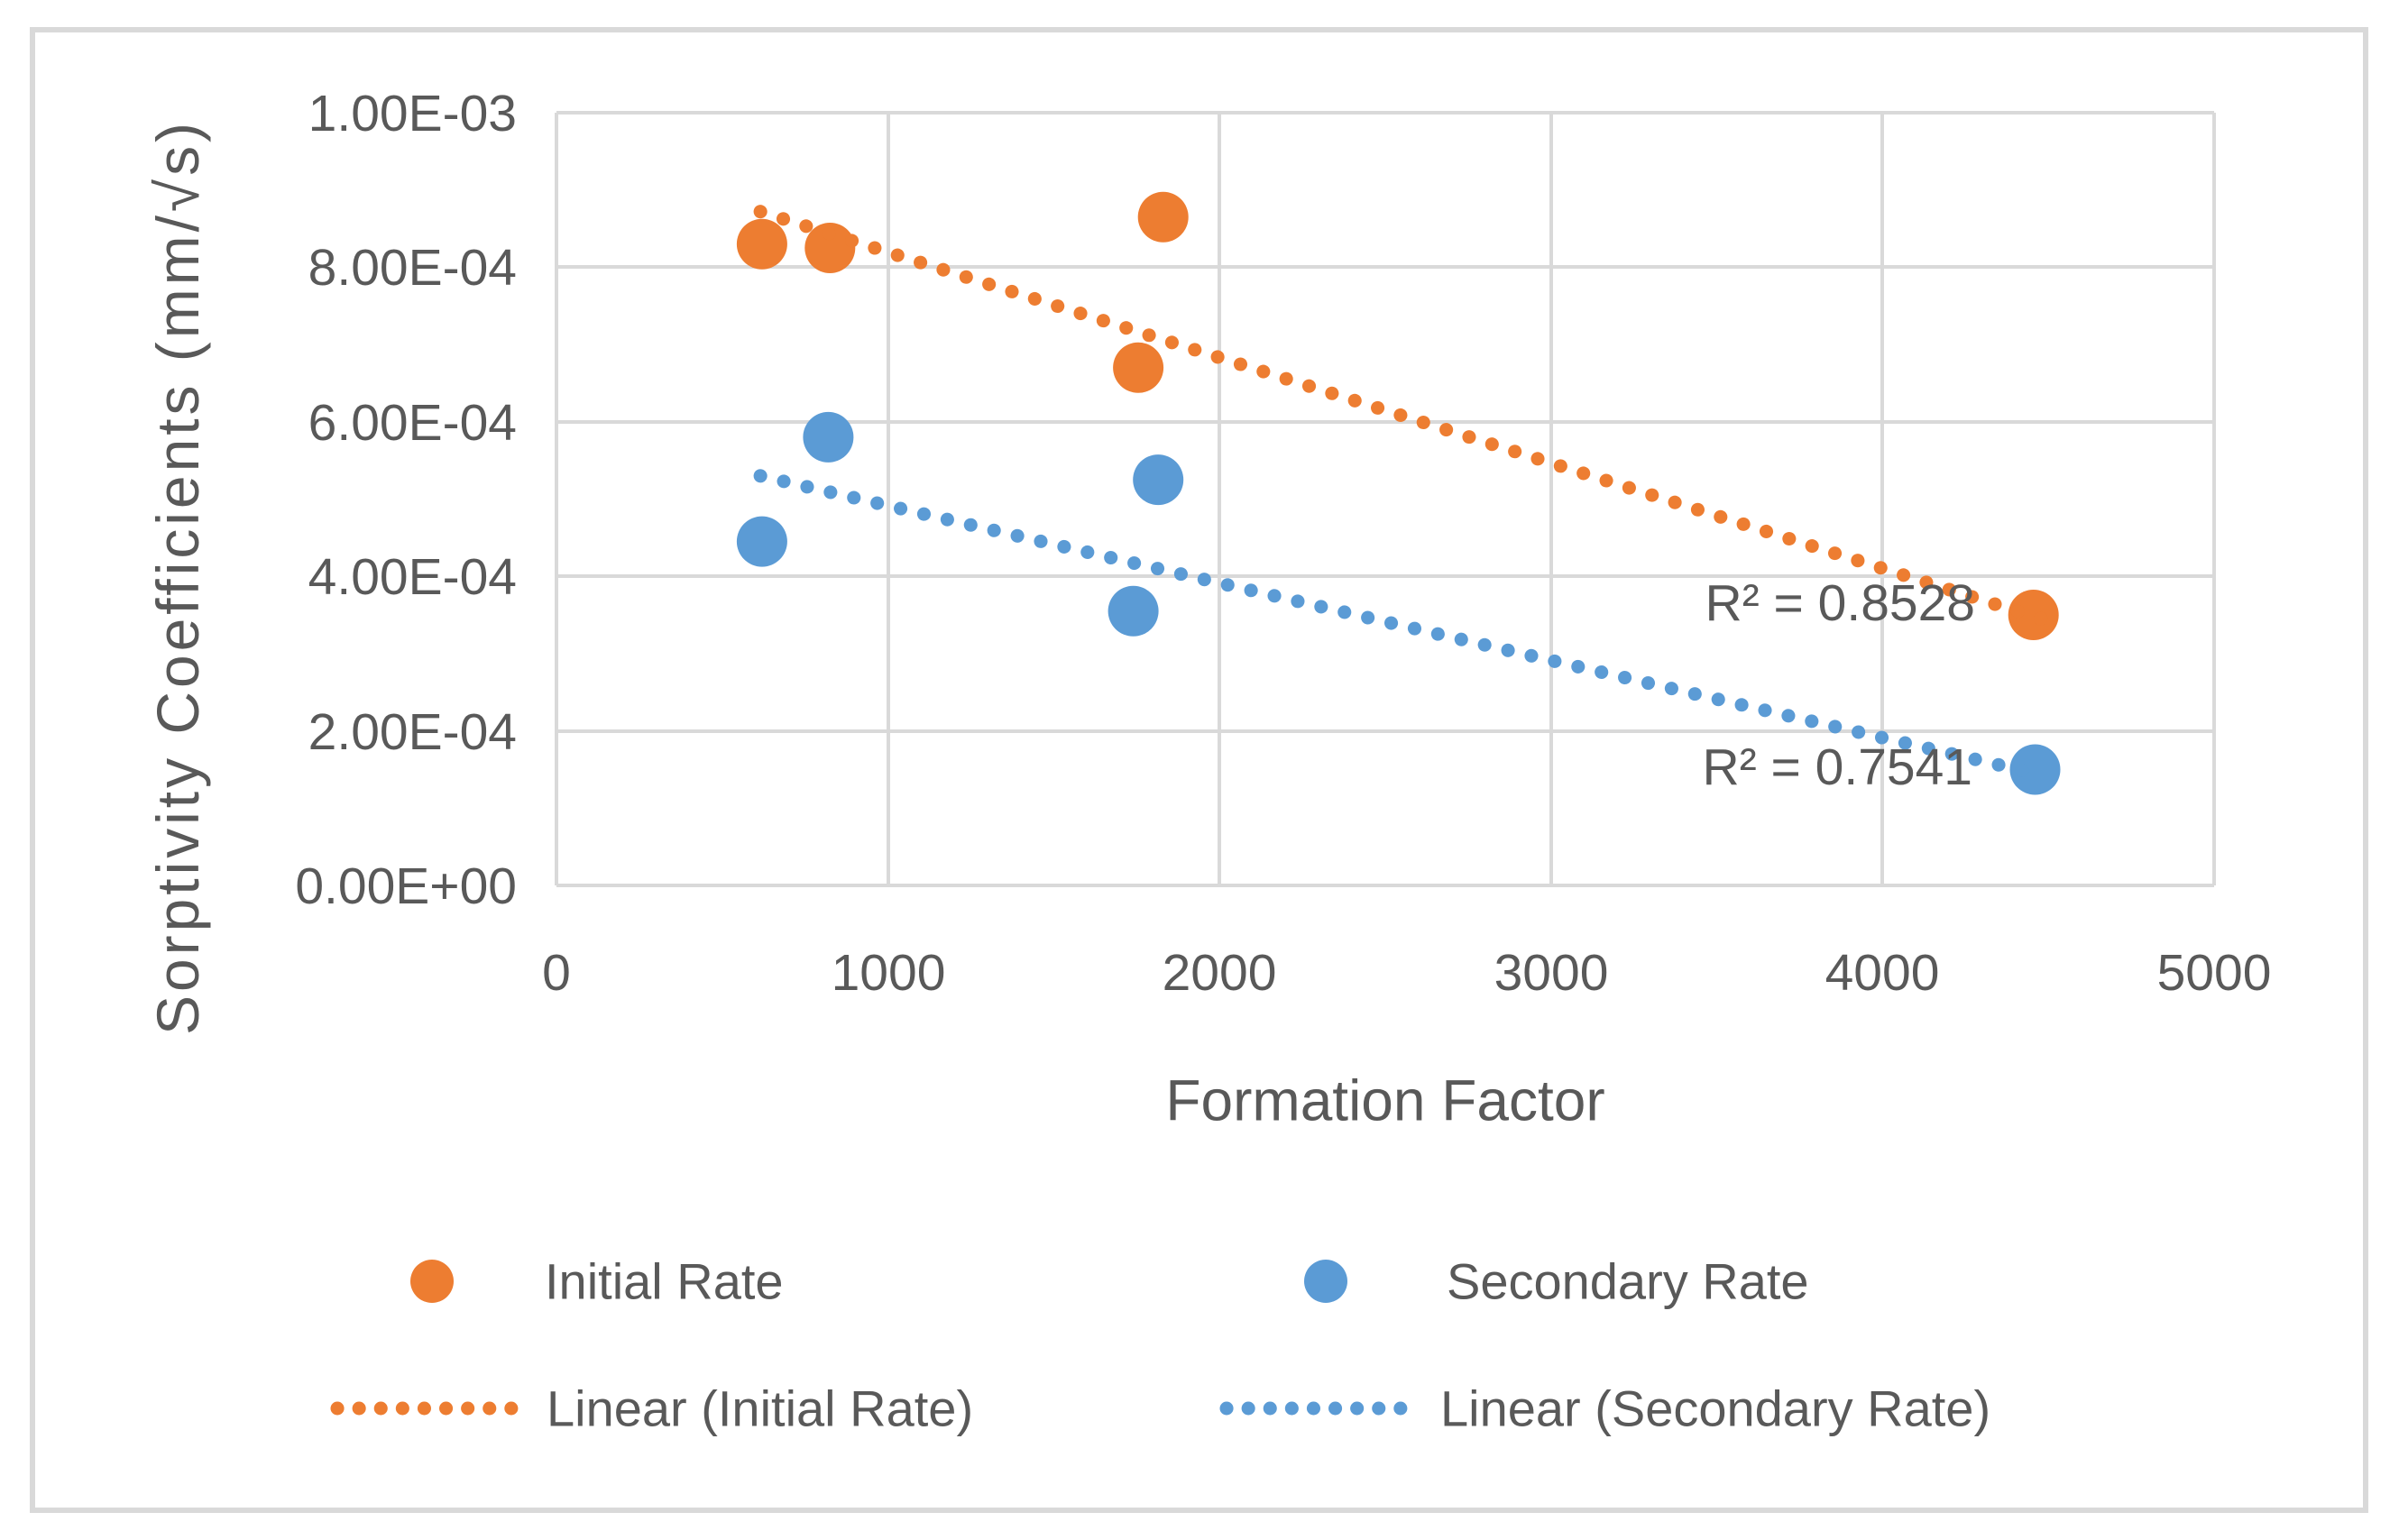 This screenshot has width=2399, height=1540. Describe the element at coordinates (412, 268) in the screenshot. I see `y-tick-label: 8.00E-04` at that location.